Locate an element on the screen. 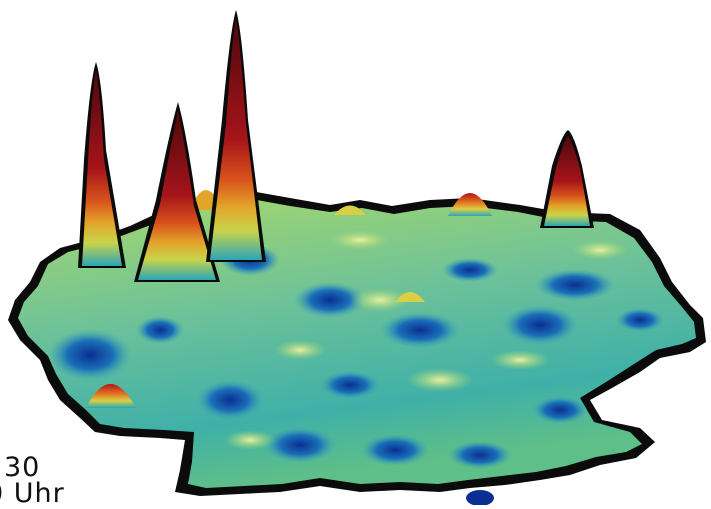  time-label: 30 is located at coordinates (22, 467).